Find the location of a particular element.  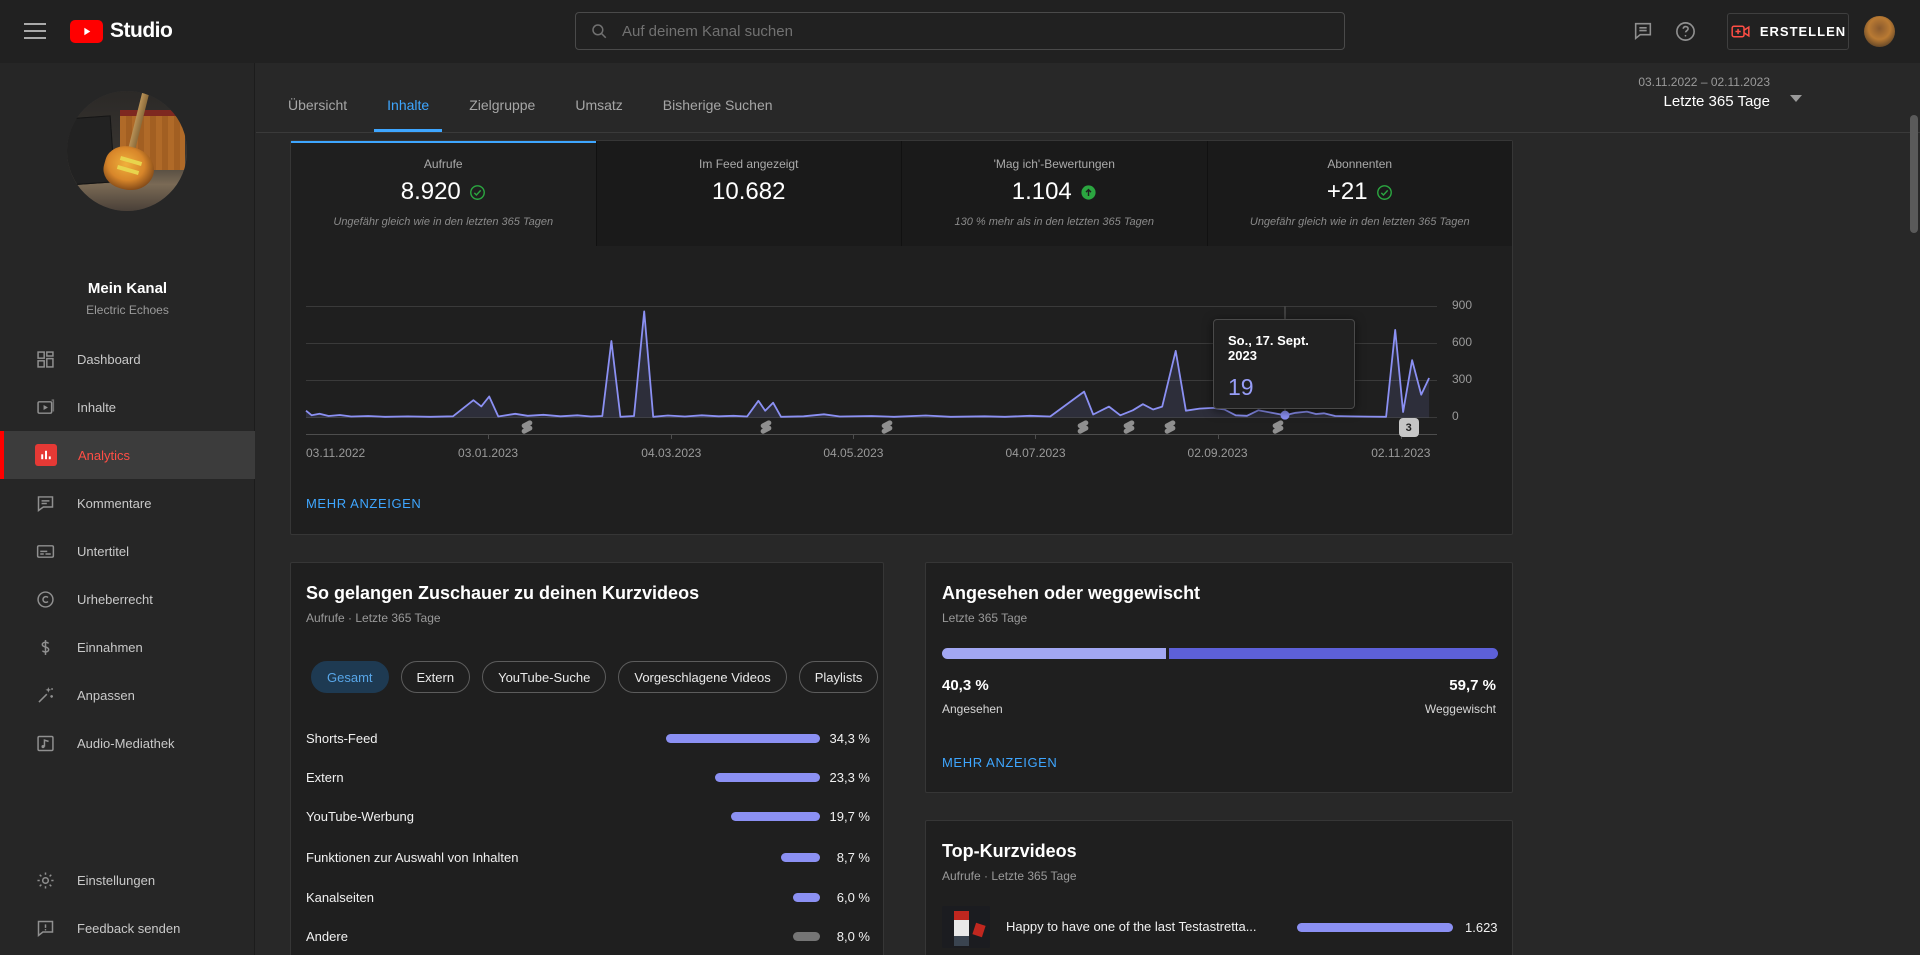

x-axis-tick-label: 04.03.2023 is located at coordinates (671, 453).